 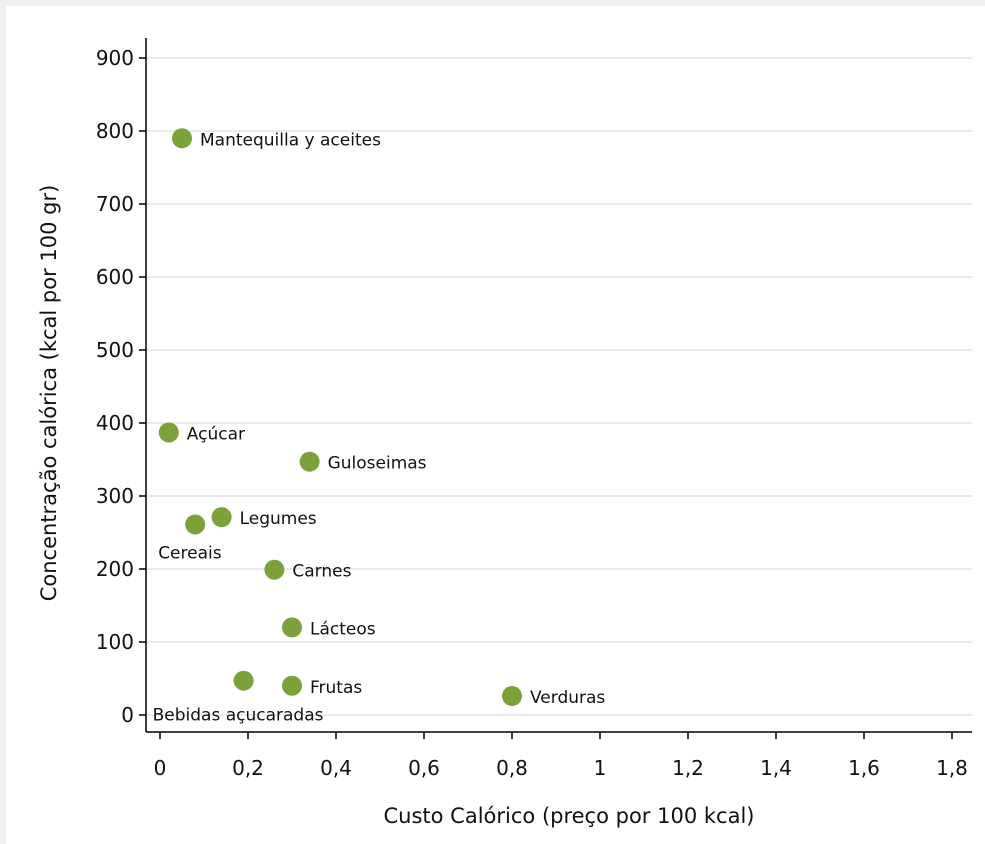 What do you see at coordinates (115, 350) in the screenshot?
I see `y-tick-label: 500` at bounding box center [115, 350].